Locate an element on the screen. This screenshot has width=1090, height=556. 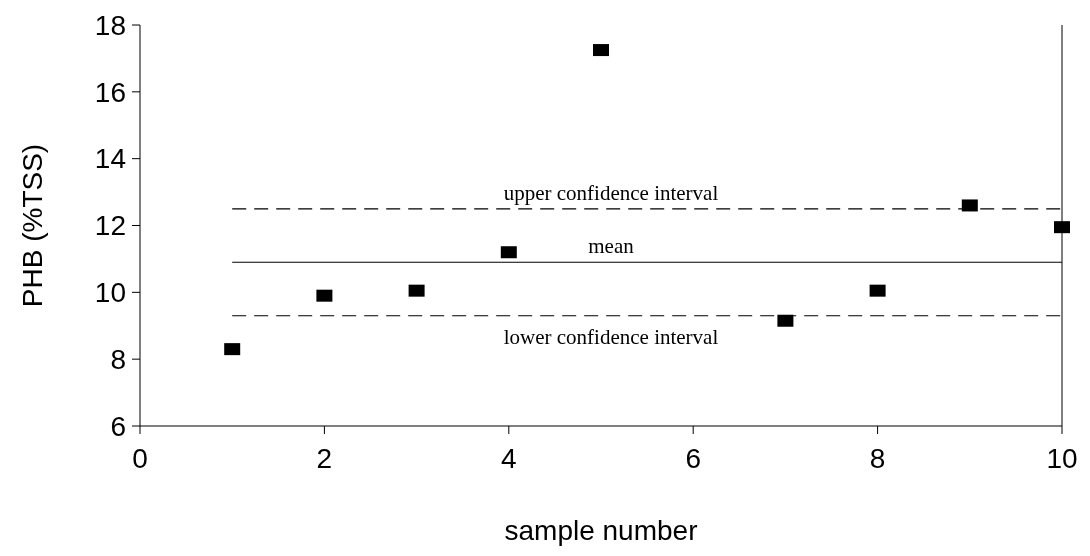
x-tick-label: 0 is located at coordinates (140, 458).